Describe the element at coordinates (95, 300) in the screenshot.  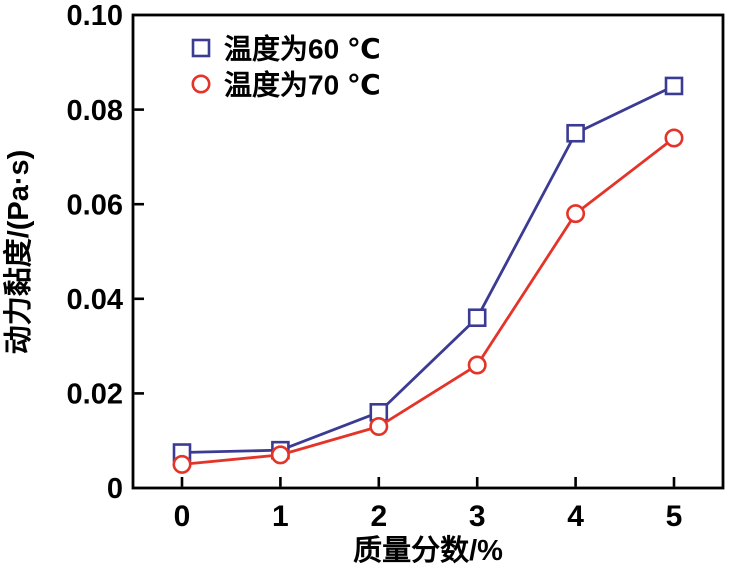
I see `y-tick-label: 0.04` at that location.